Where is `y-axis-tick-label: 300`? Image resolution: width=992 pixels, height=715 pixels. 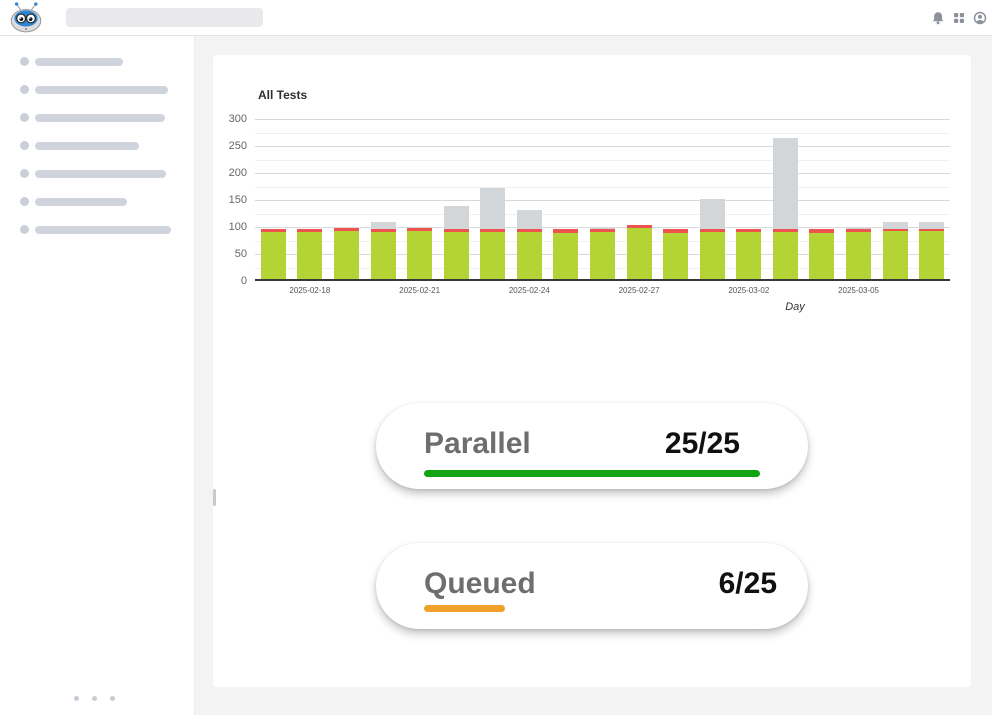 y-axis-tick-label: 300 is located at coordinates (237, 119).